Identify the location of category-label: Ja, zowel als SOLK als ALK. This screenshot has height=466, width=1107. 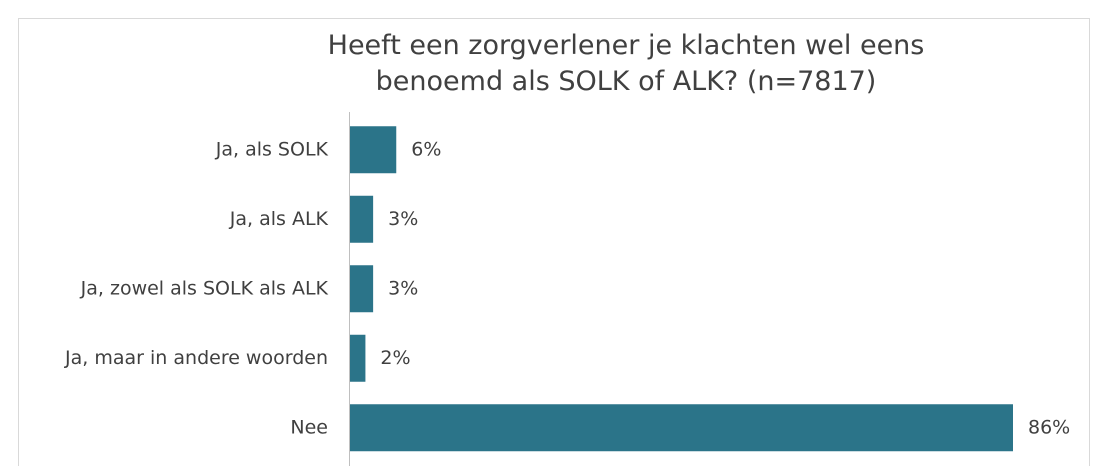
(204, 288).